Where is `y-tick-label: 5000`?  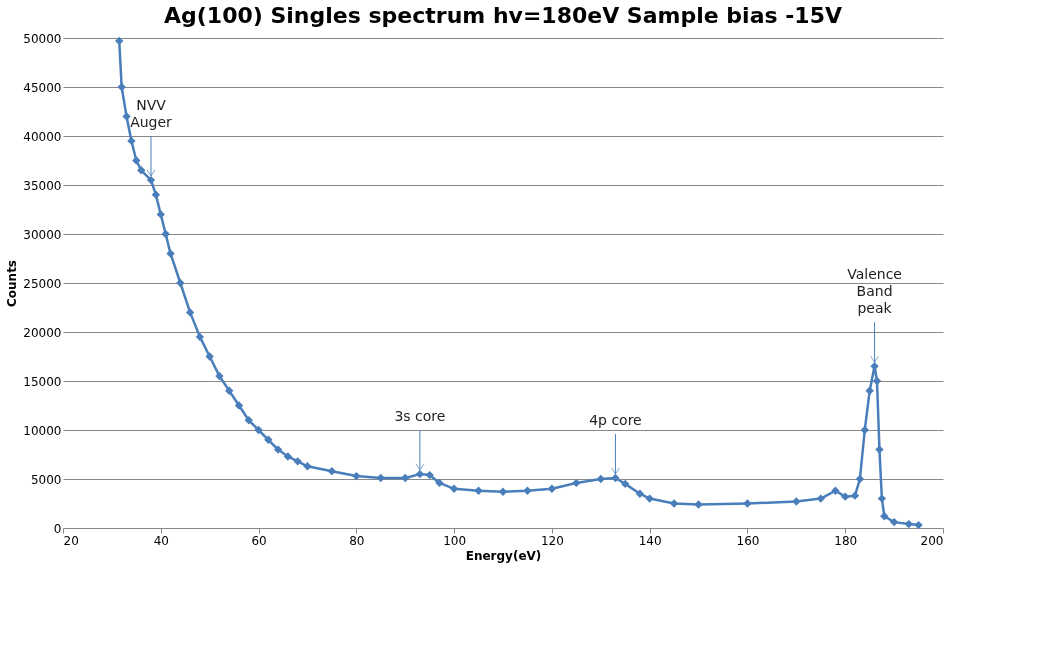 y-tick-label: 5000 is located at coordinates (46, 479).